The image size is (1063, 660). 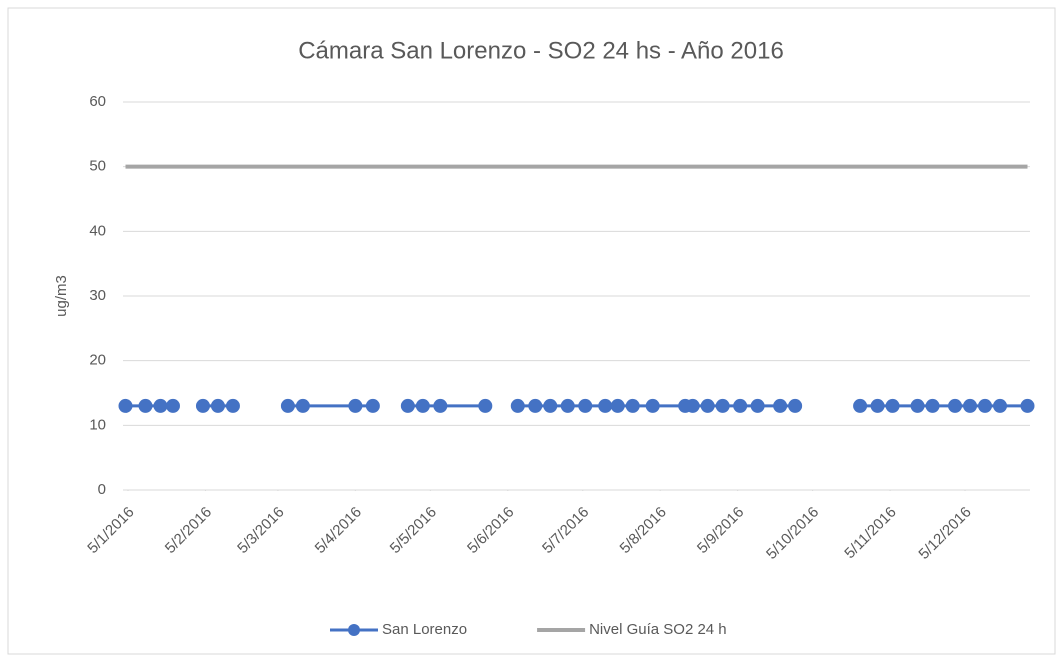 I want to click on y-tick-label: 30, so click(x=97, y=295).